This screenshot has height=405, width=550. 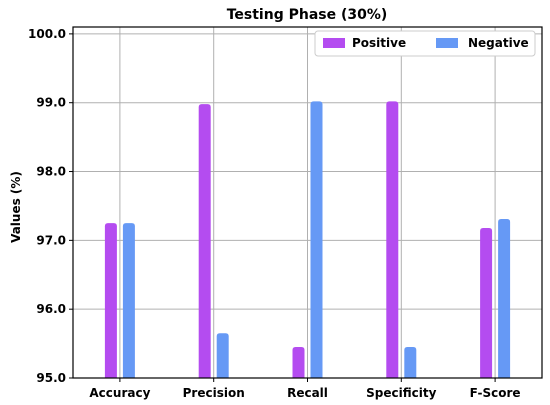 What do you see at coordinates (51, 172) in the screenshot?
I see `y-tick-label: 98.0` at bounding box center [51, 172].